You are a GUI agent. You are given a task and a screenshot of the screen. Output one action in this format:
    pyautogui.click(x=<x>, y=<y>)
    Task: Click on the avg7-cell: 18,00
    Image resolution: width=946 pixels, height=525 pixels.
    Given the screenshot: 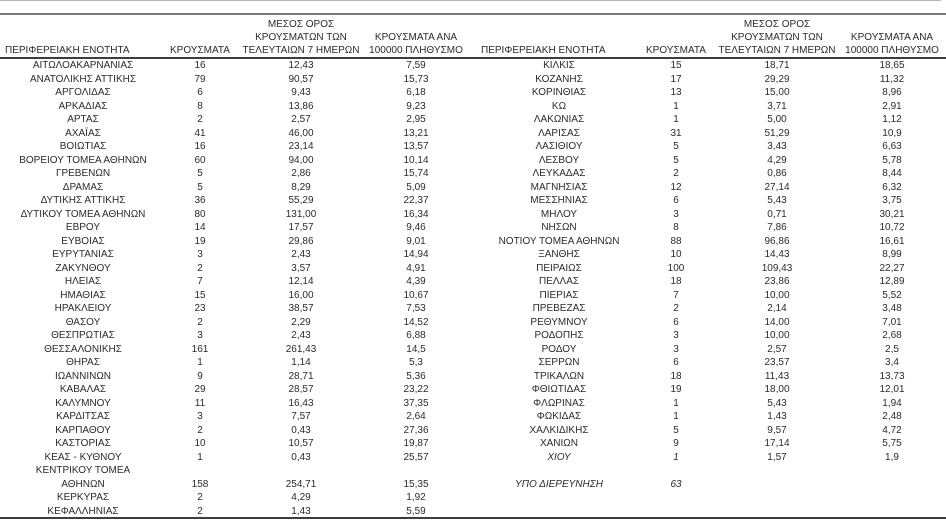 What is the action you would take?
    pyautogui.click(x=777, y=389)
    